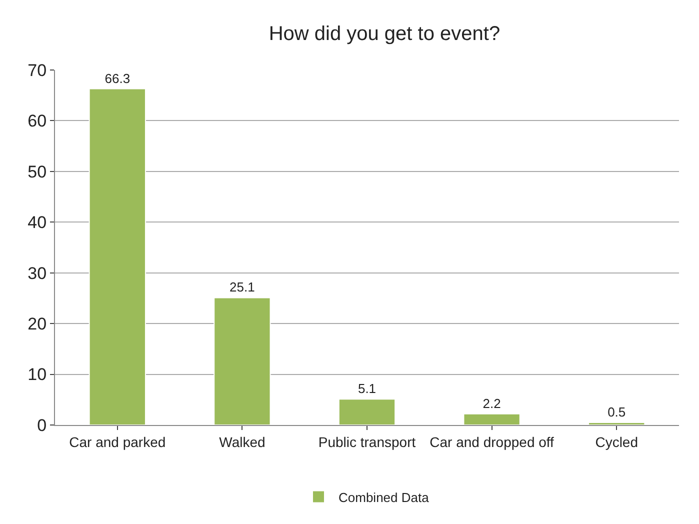  I want to click on y-tick-label: 10, so click(37, 374).